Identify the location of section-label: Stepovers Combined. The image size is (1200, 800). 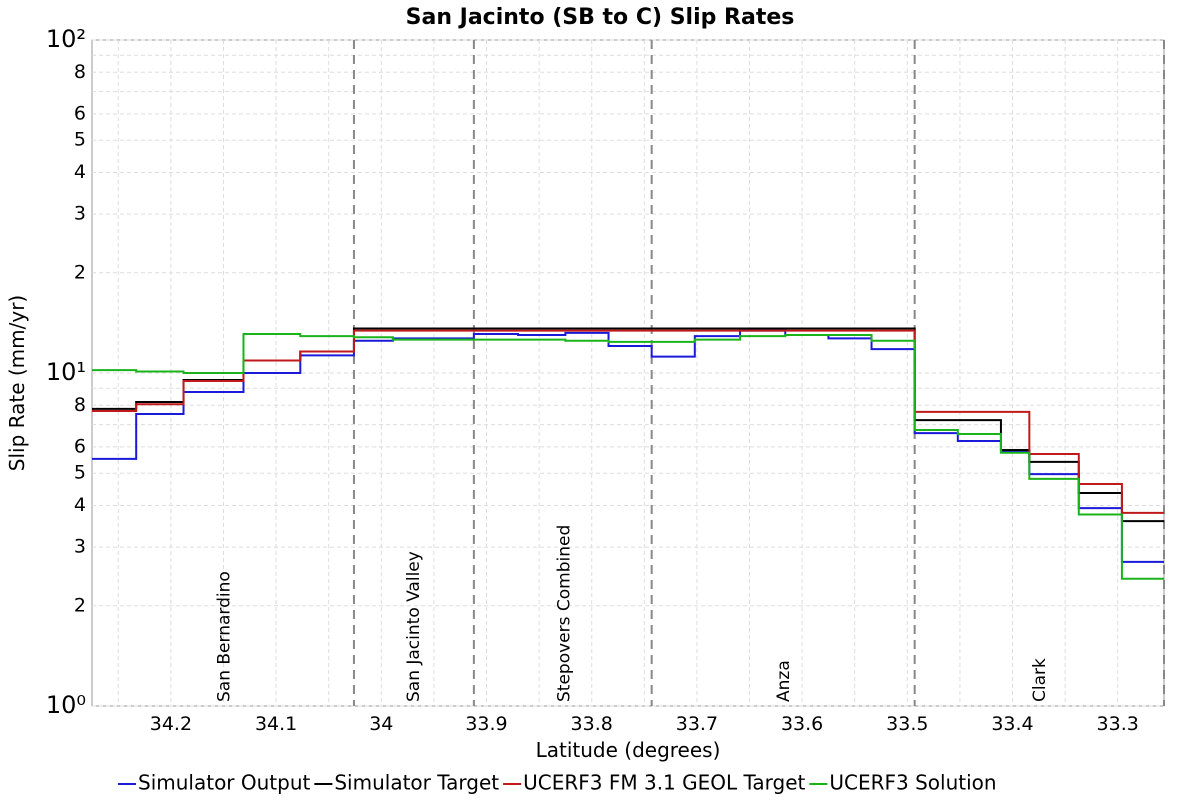
(564, 613).